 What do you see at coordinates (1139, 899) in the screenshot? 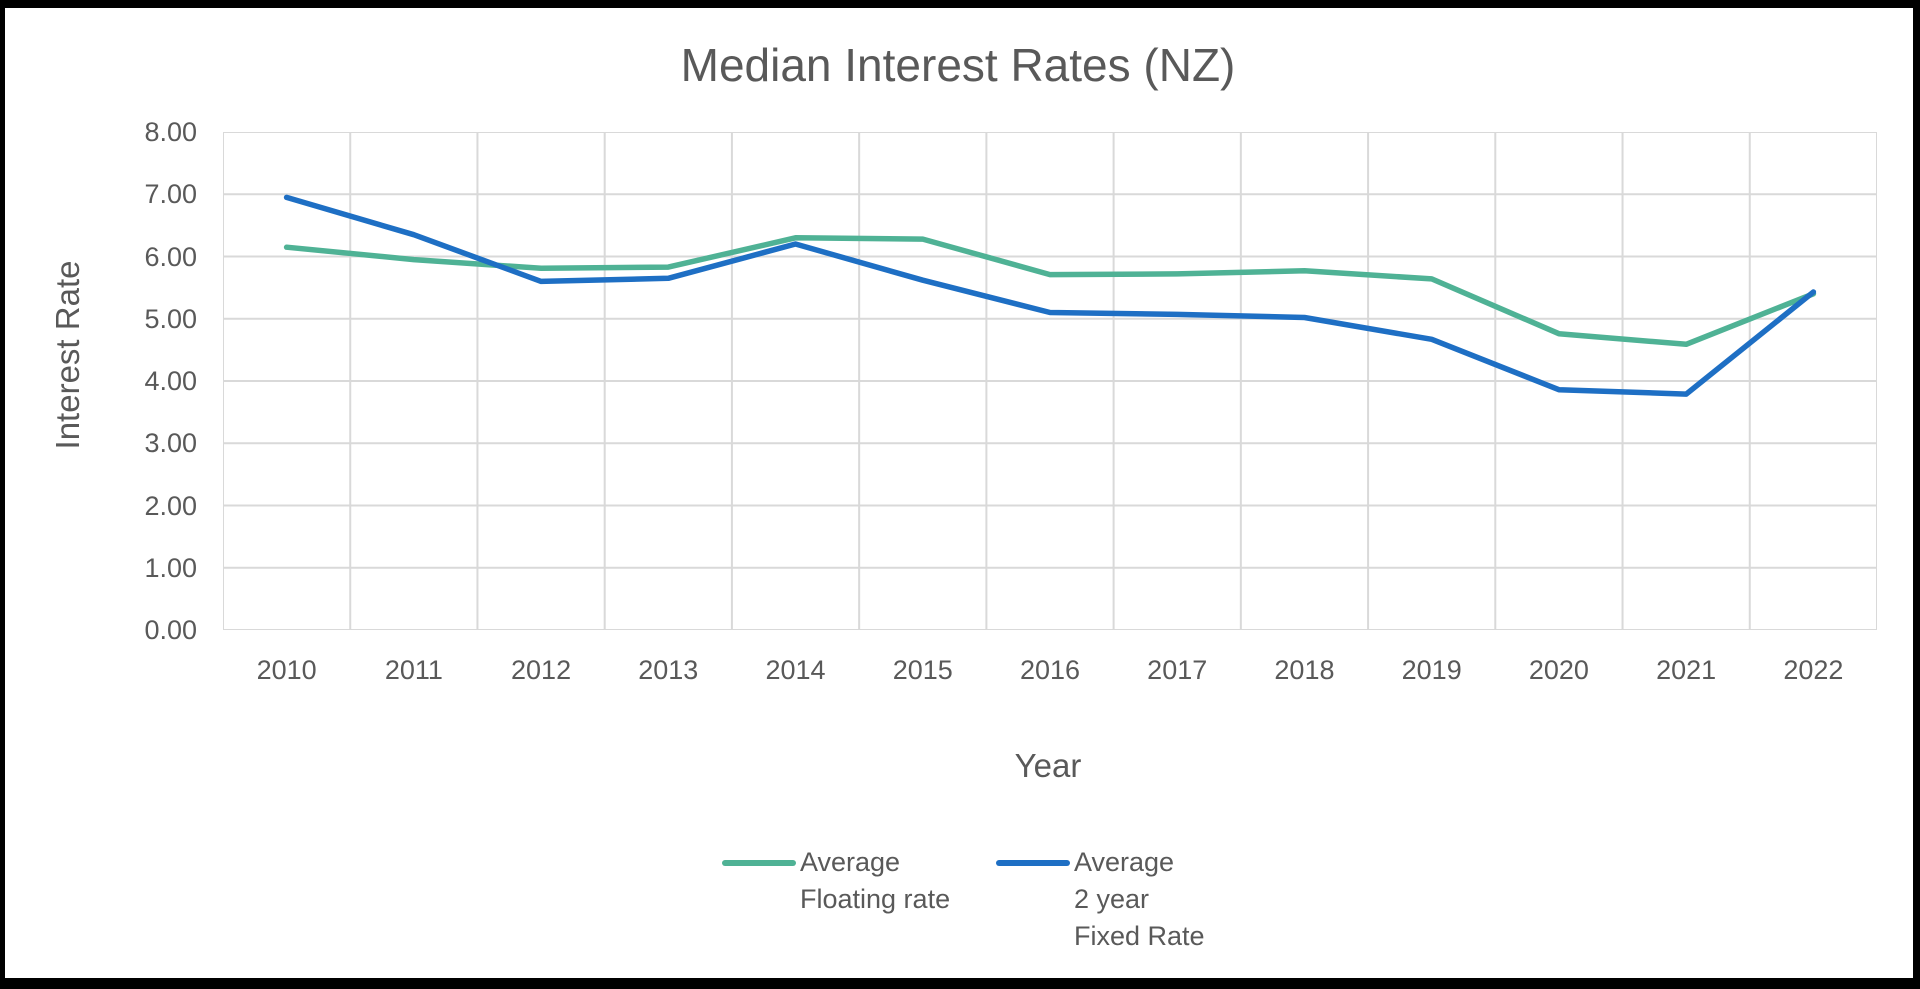
I see `legend-label-2-year-fixed-rate: Average 2 year Fixed Rate` at bounding box center [1139, 899].